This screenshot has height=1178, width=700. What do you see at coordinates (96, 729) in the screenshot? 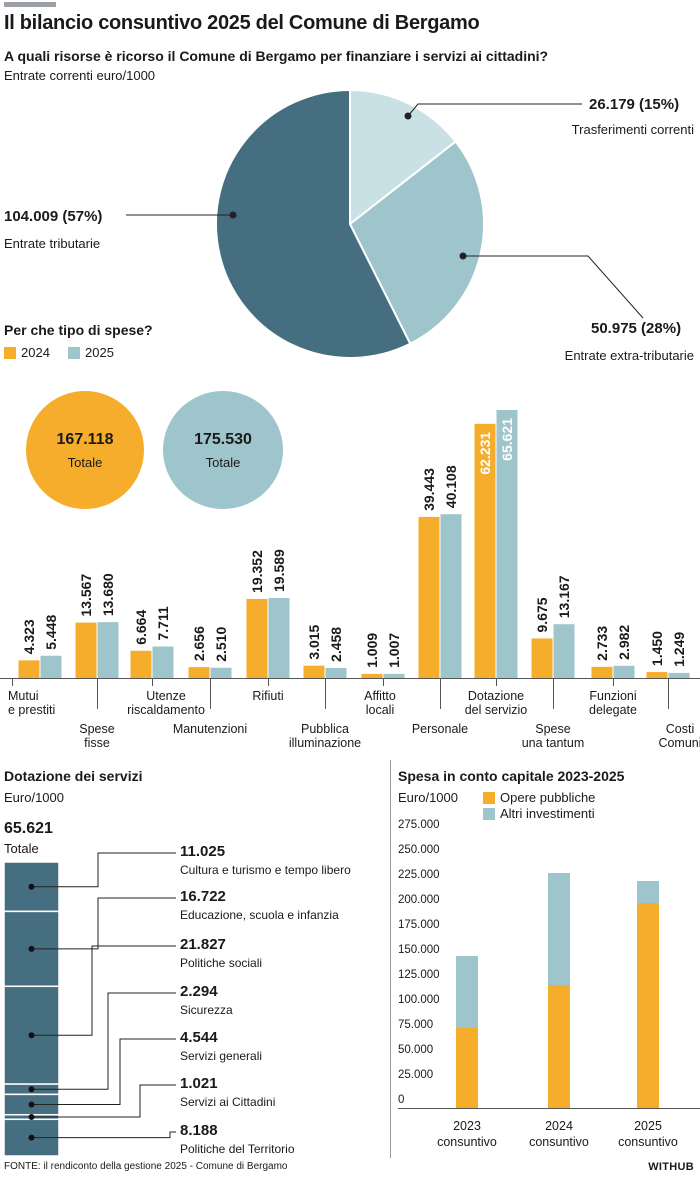
I see `bars-category-label-1-0: Spese` at bounding box center [96, 729].